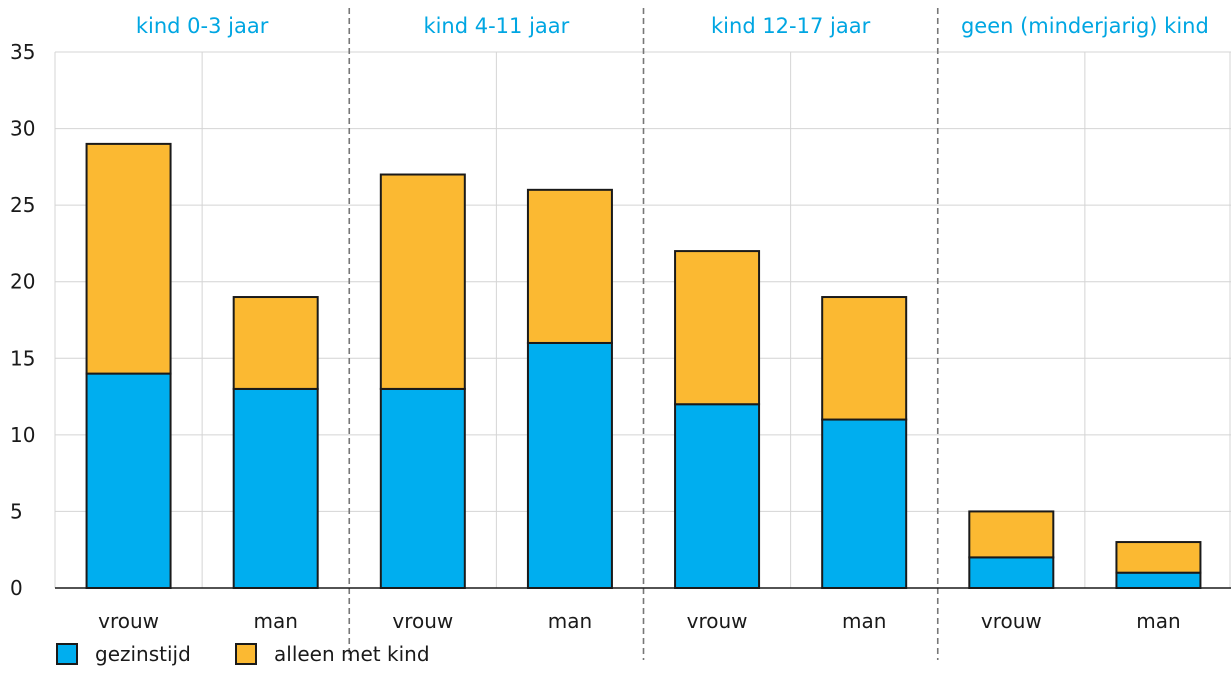 Image resolution: width=1231 pixels, height=684 pixels. I want to click on group-label: geen (minderjarig) kind, so click(1085, 26).